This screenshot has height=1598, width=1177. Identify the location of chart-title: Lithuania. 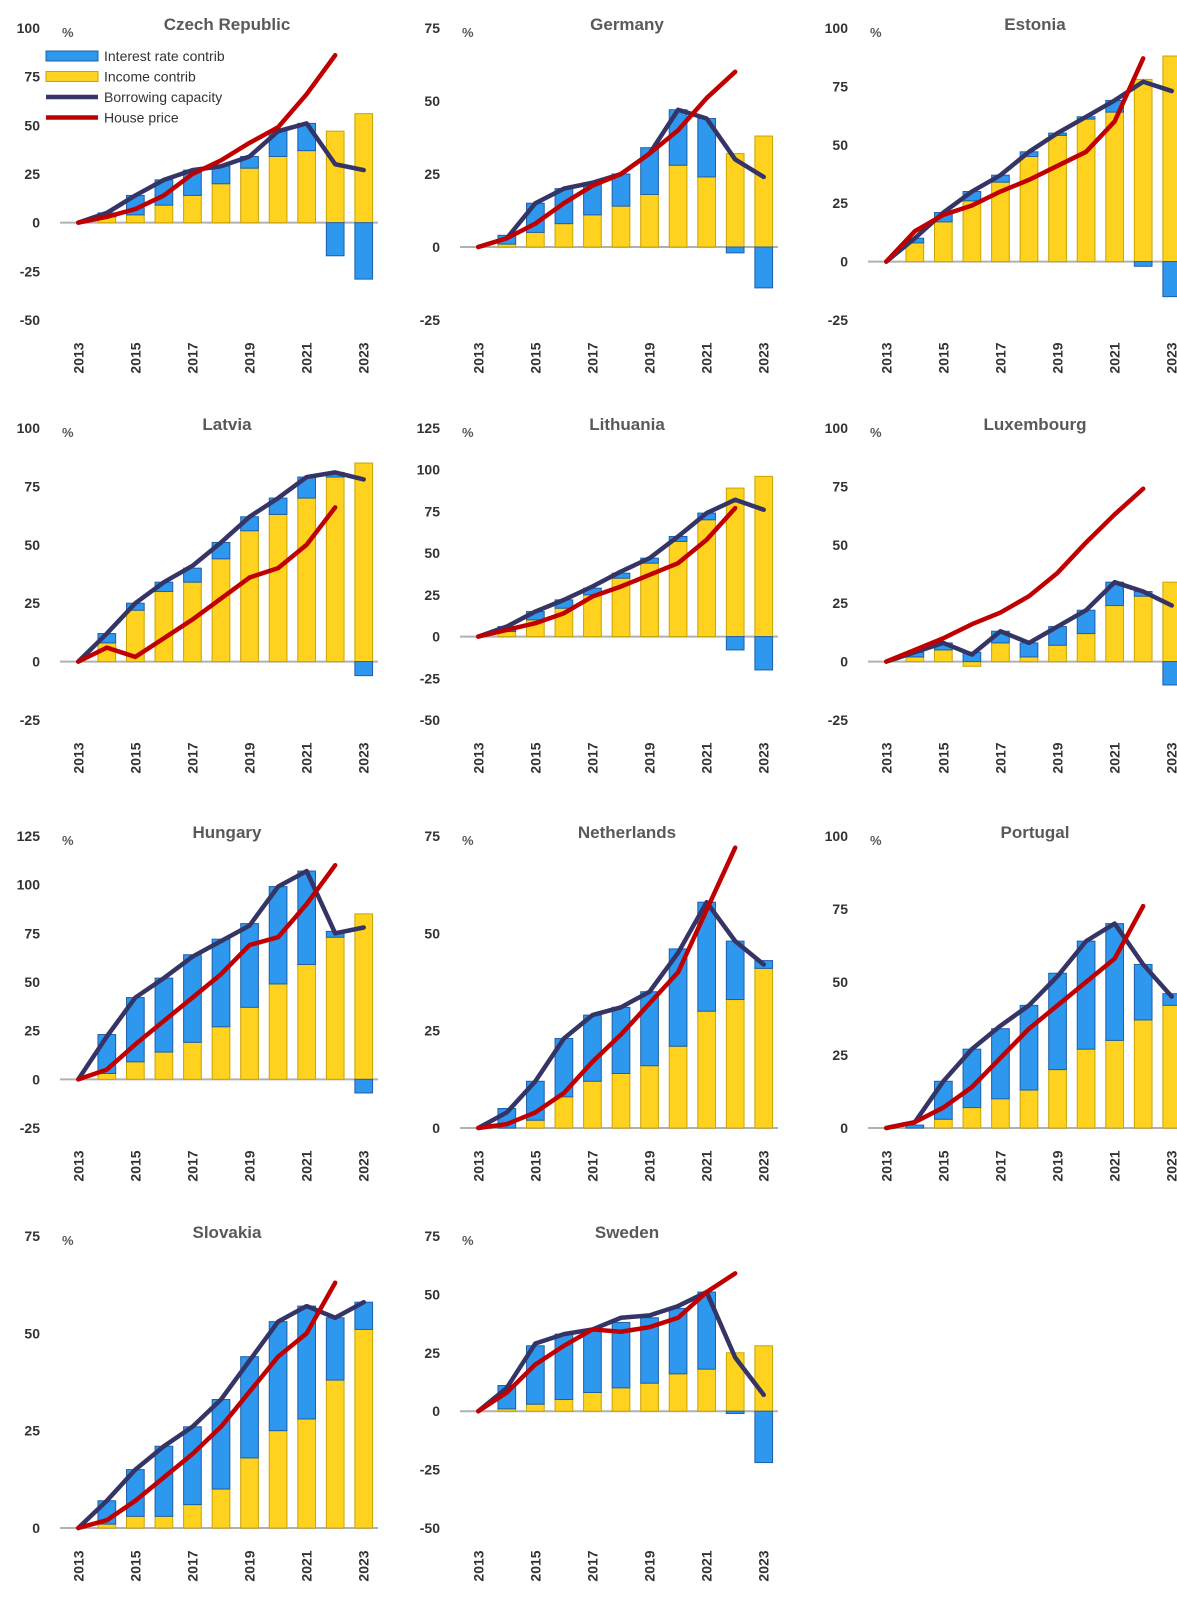
(627, 424).